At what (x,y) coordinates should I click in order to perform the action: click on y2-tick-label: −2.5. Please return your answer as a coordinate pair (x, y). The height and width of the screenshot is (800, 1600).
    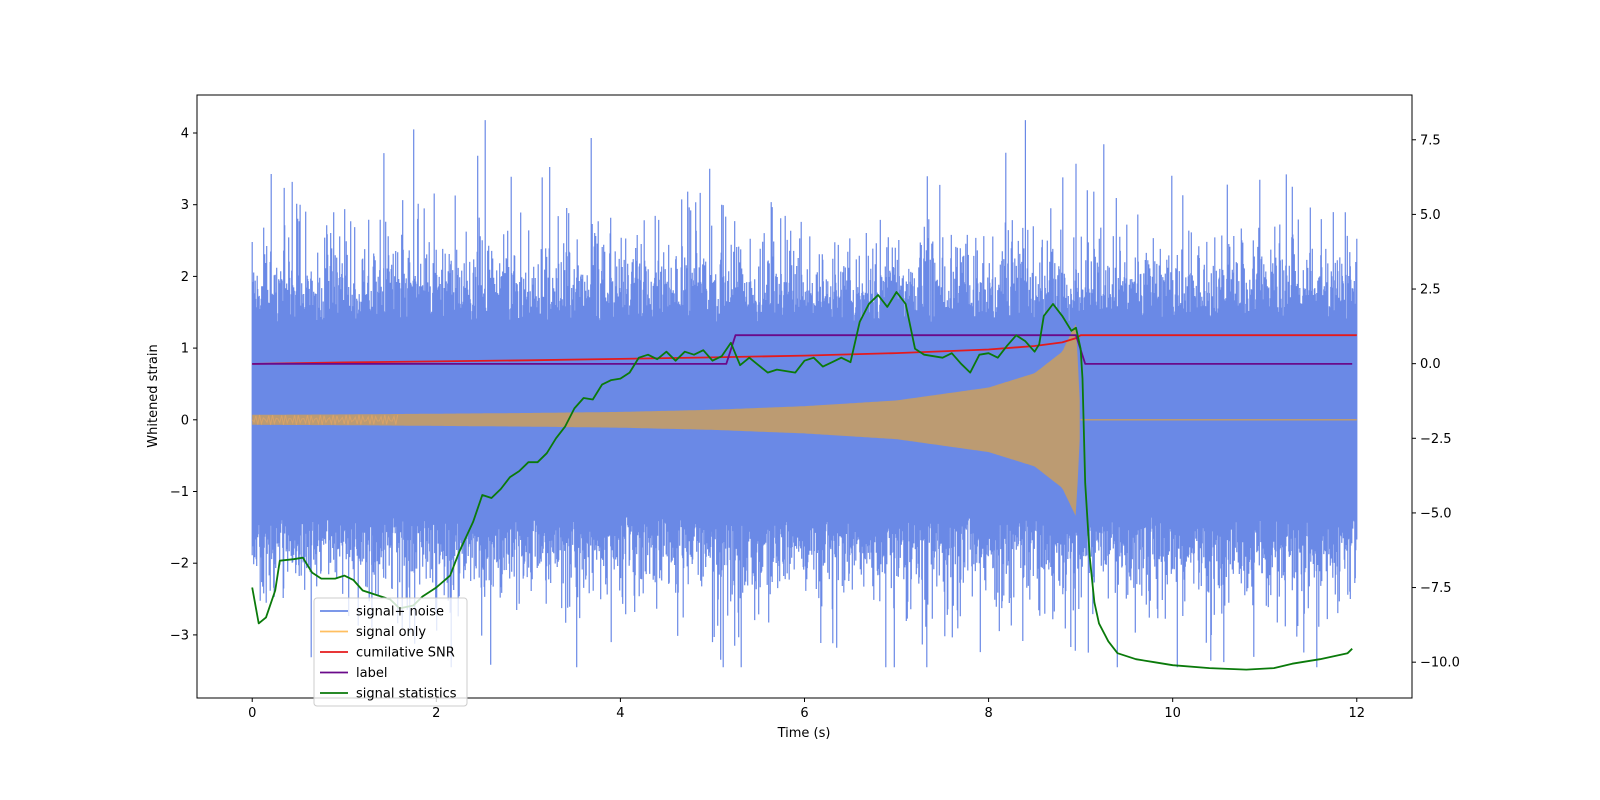
    Looking at the image, I should click on (1436, 439).